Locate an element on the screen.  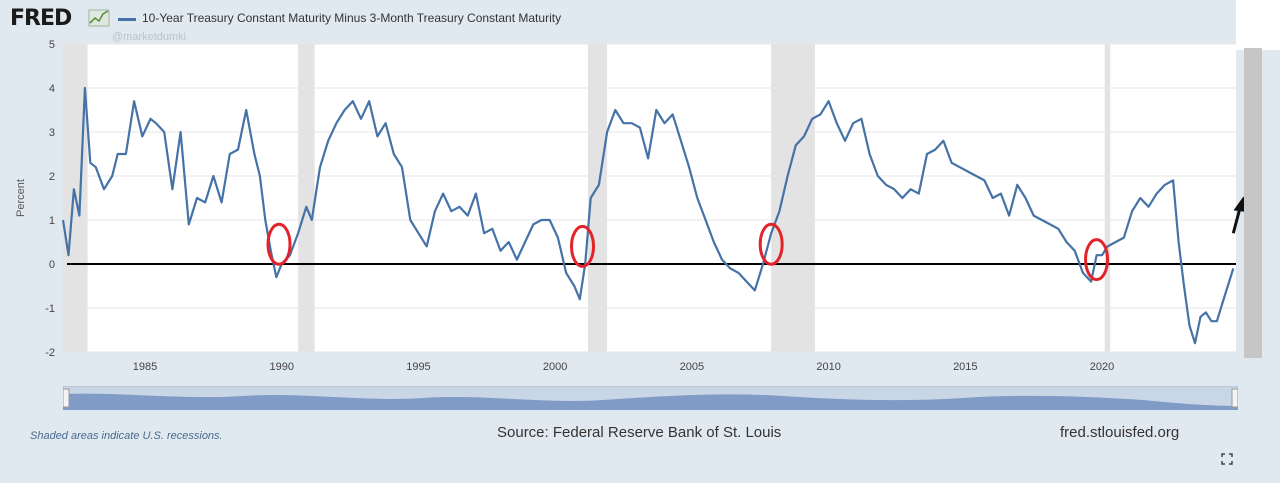
x-tick-label: 2005 is located at coordinates (692, 367).